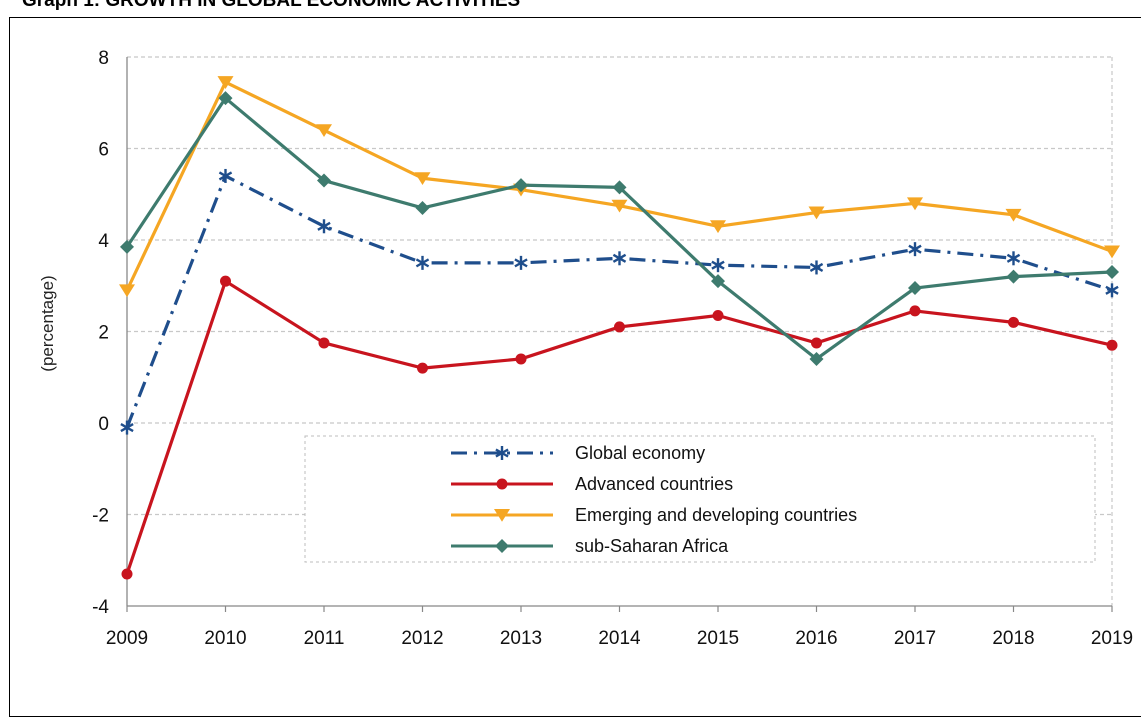 Image resolution: width=1141 pixels, height=717 pixels. I want to click on legend-entry: Advanced countries, so click(592, 484).